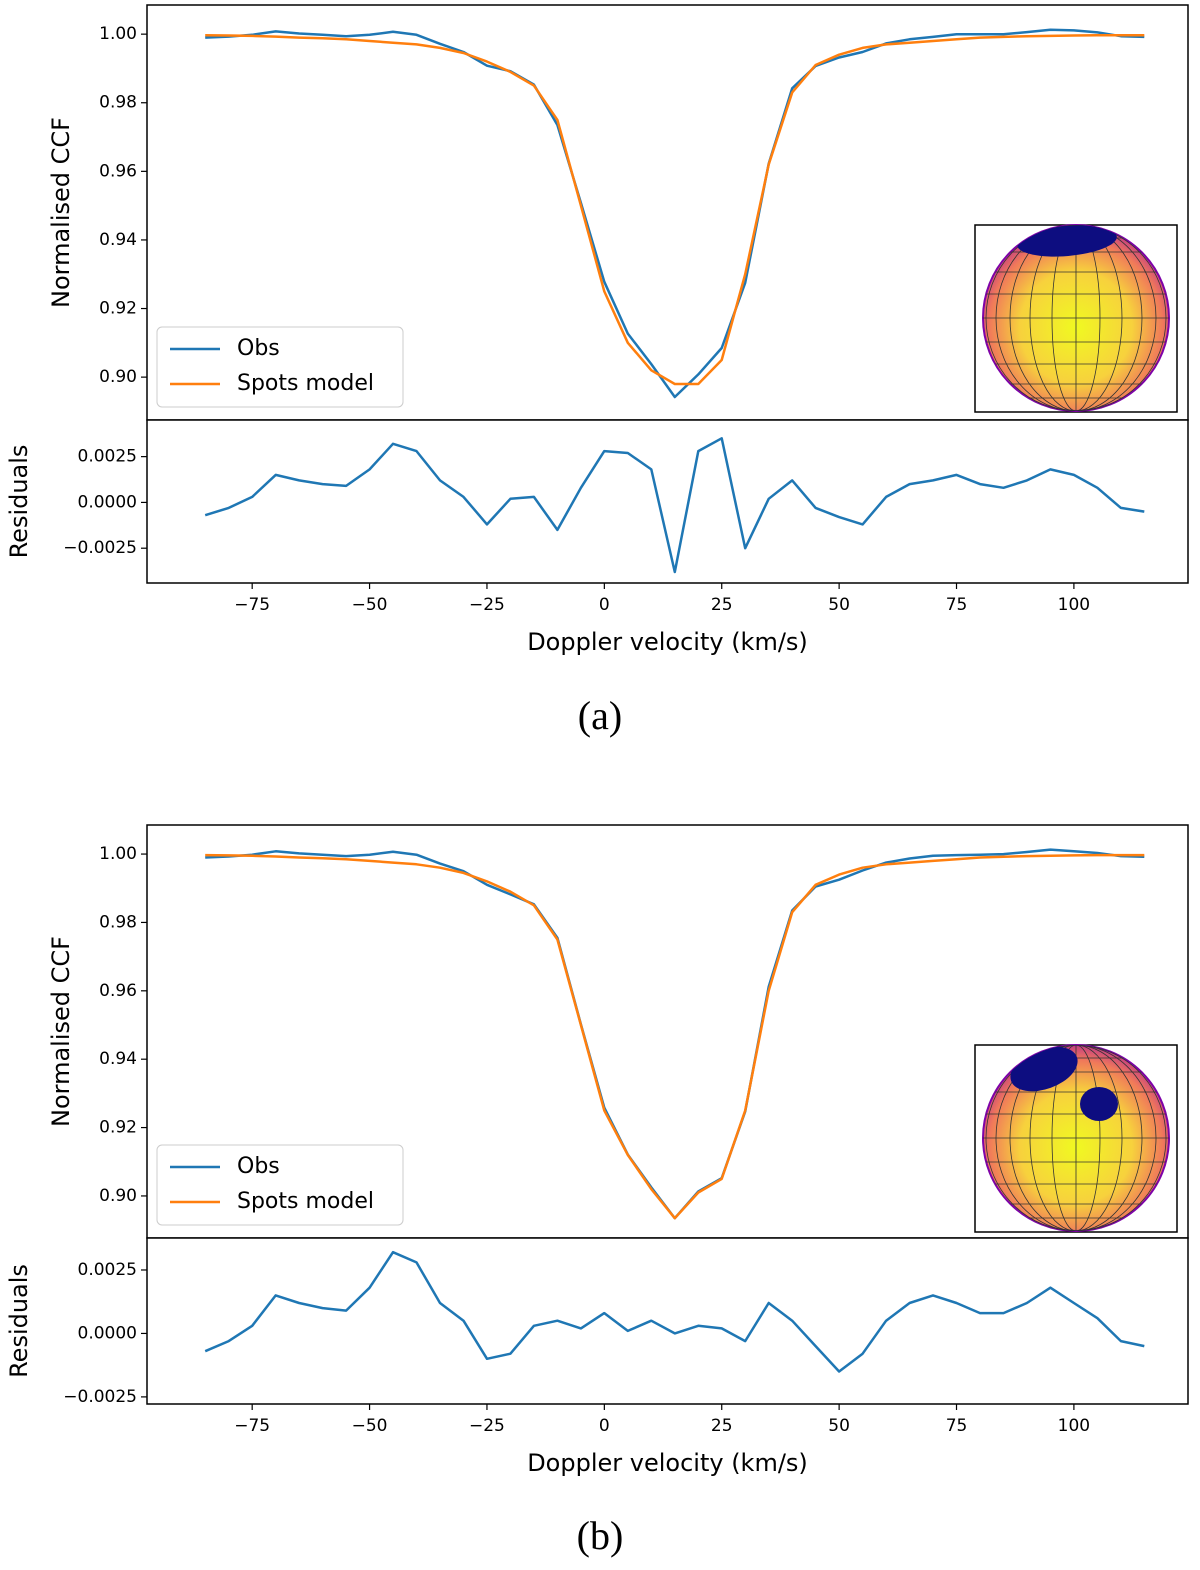  What do you see at coordinates (600, 715) in the screenshot?
I see `caption: (a)` at bounding box center [600, 715].